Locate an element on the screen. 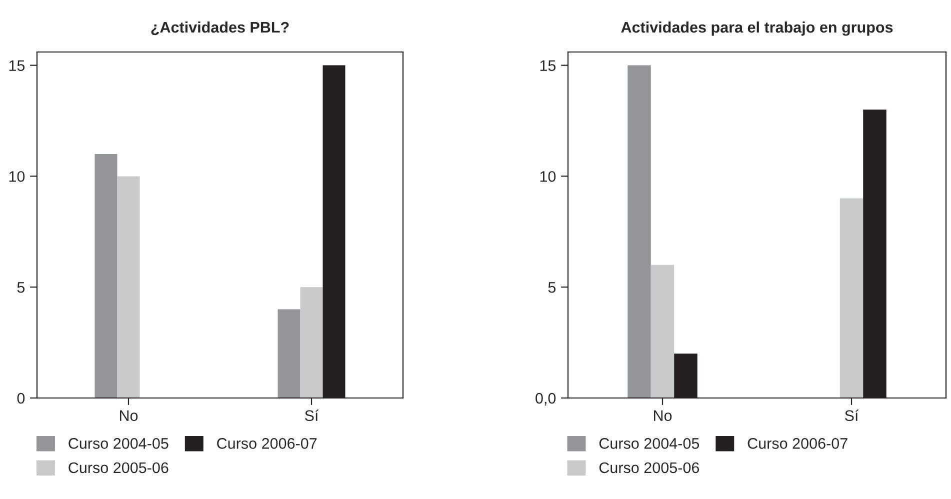 Image resolution: width=951 pixels, height=499 pixels. y-tick-label: 0,0 is located at coordinates (546, 399).